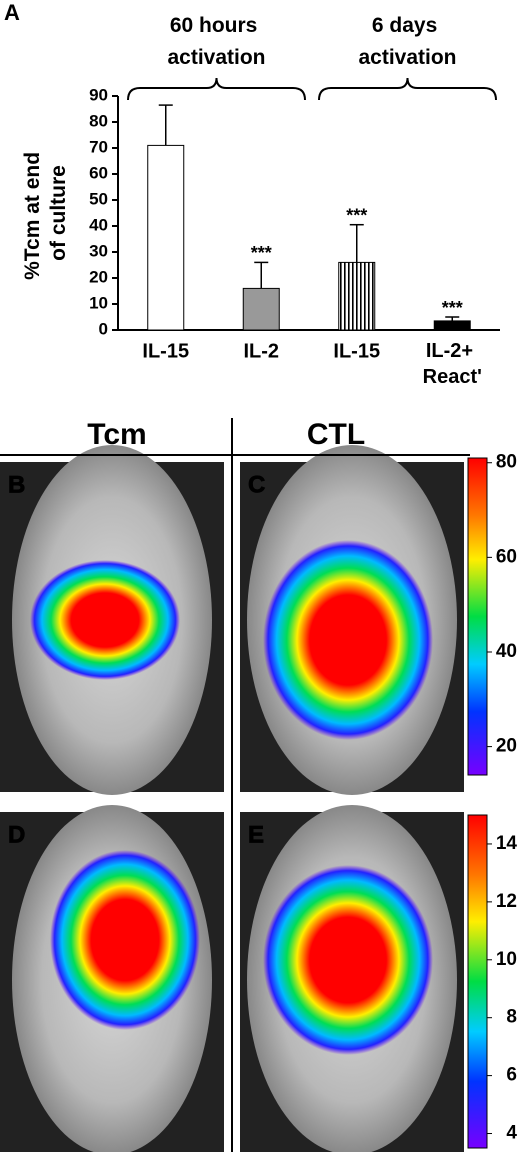 The height and width of the screenshot is (1157, 520). What do you see at coordinates (98, 120) in the screenshot?
I see `y-tick-label: 80` at bounding box center [98, 120].